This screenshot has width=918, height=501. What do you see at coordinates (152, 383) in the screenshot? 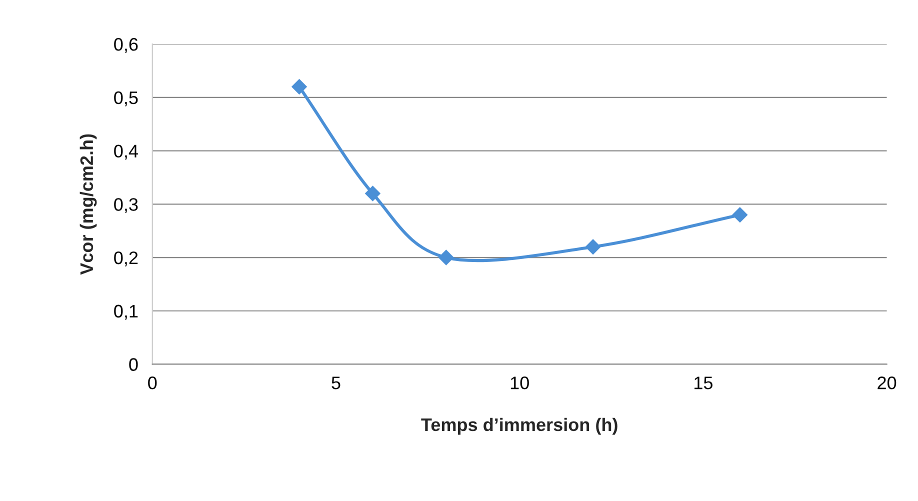
I see `x-tick-label: 0` at bounding box center [152, 383].